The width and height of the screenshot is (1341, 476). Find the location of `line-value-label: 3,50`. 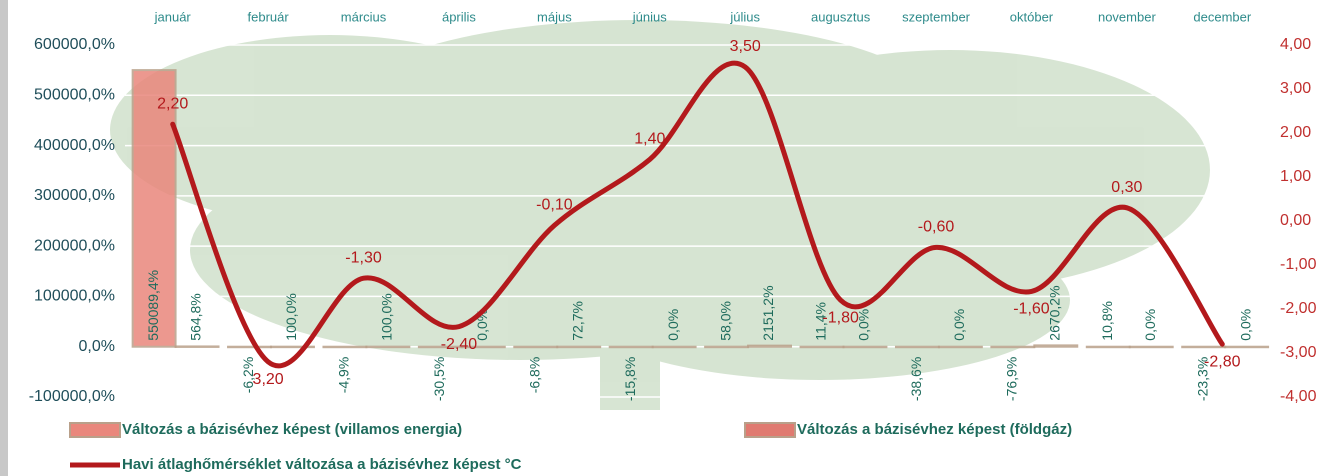

line-value-label: 3,50 is located at coordinates (745, 46).